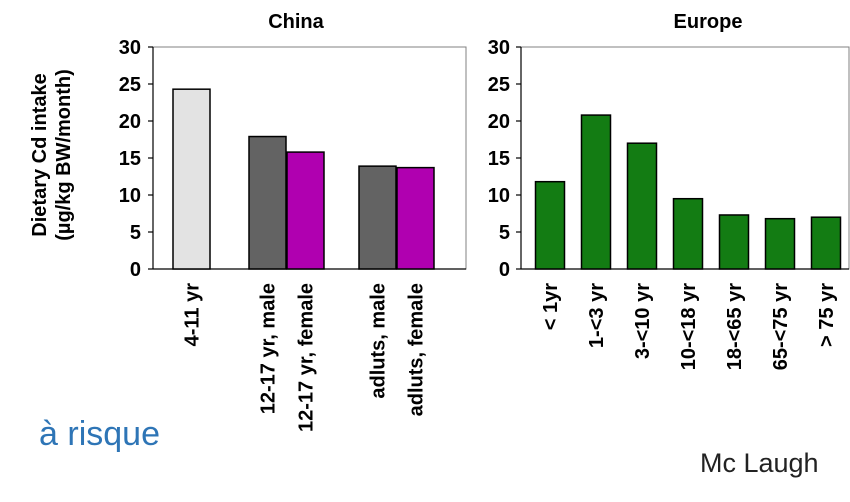  Describe the element at coordinates (99, 434) in the screenshot. I see `background-text-left: à risque` at that location.